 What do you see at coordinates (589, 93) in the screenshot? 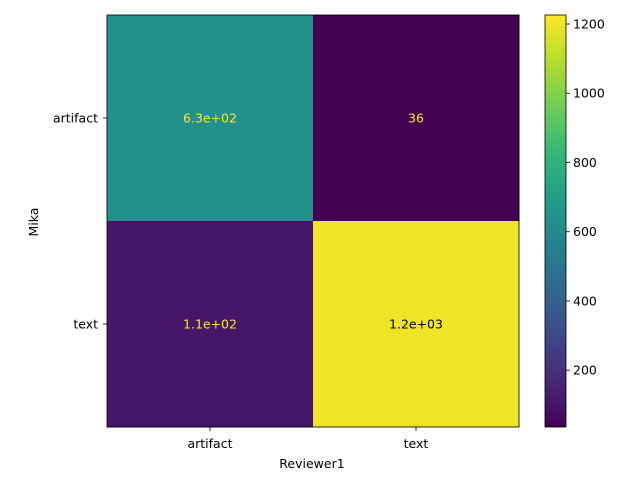
I see `colorbar-tick-label: 1000` at bounding box center [589, 93].